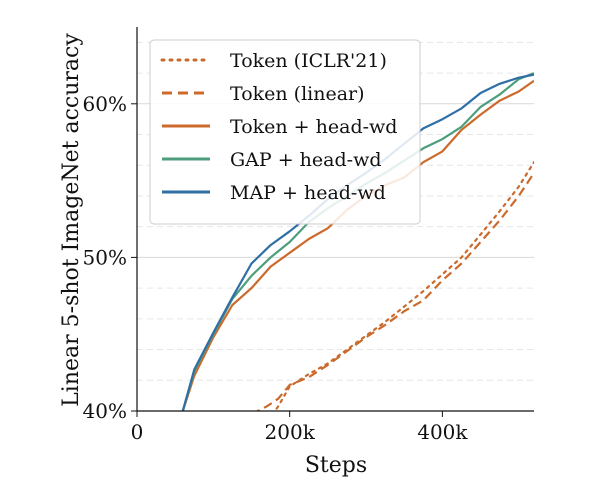  What do you see at coordinates (105, 104) in the screenshot?
I see `y-tick-label: 60%` at bounding box center [105, 104].